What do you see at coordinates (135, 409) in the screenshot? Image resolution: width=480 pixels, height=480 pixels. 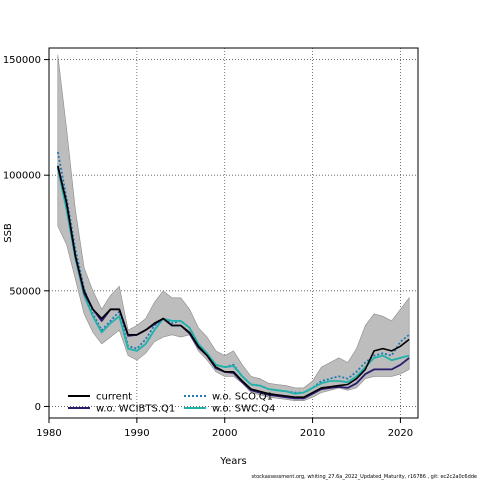 I see `legend-label: w.o. WCIBTS.Q1` at bounding box center [135, 409].